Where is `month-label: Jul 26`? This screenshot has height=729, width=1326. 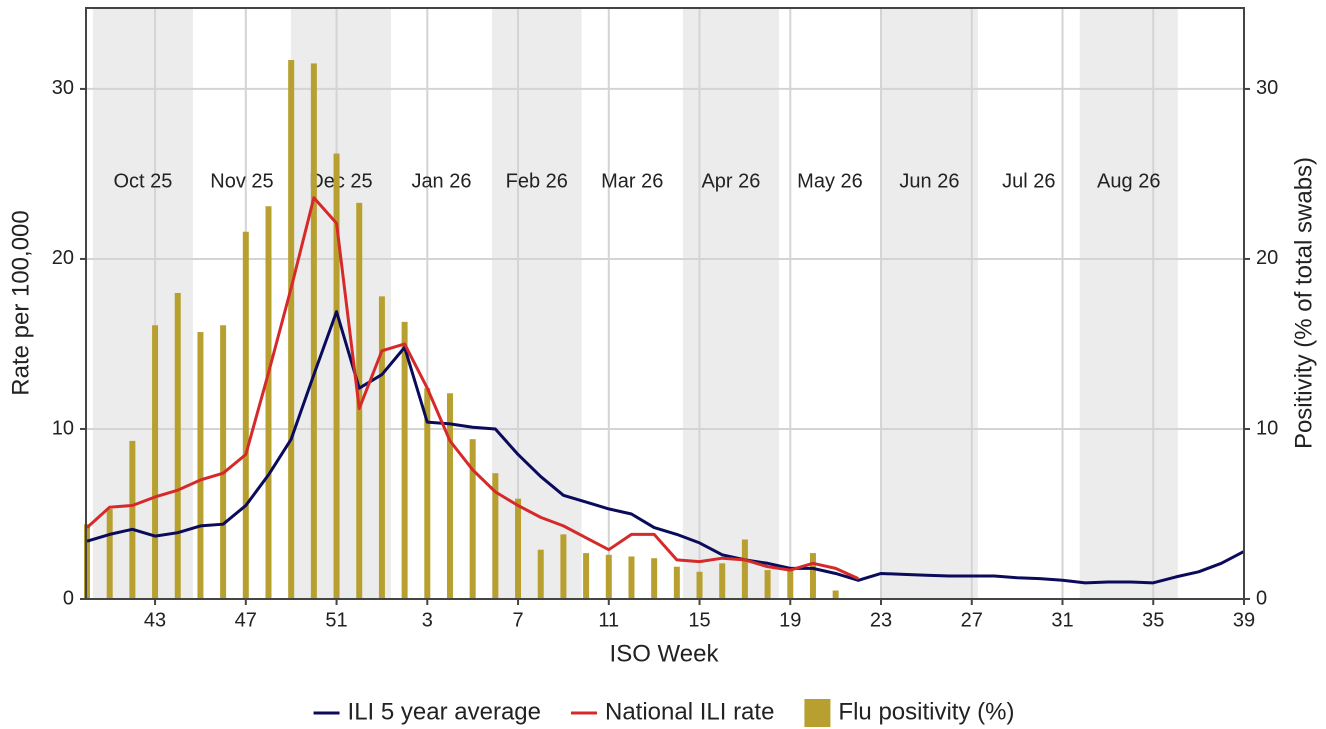 month-label: Jul 26 is located at coordinates (1028, 181).